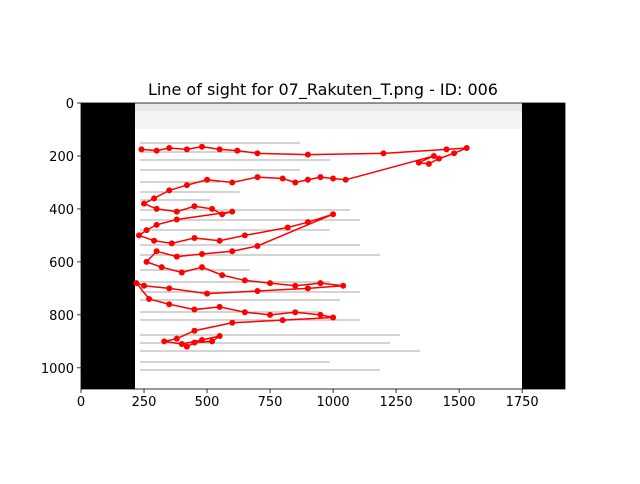 This screenshot has height=484, width=640. I want to click on y-tick-label: 0, so click(70, 104).